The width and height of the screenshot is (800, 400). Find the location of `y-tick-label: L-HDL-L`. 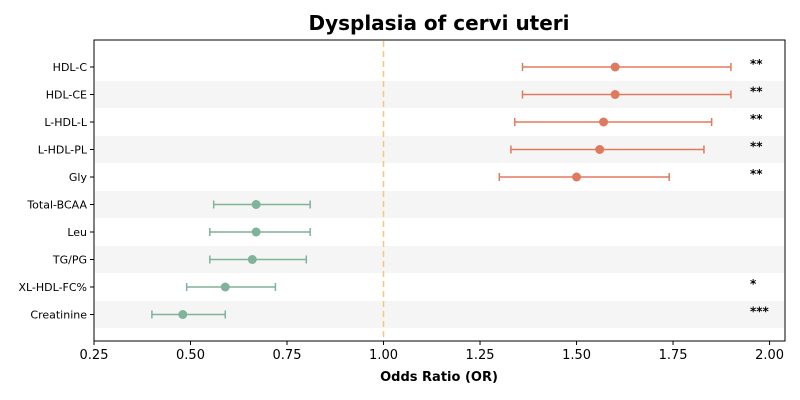

y-tick-label: L-HDL-L is located at coordinates (66, 122).